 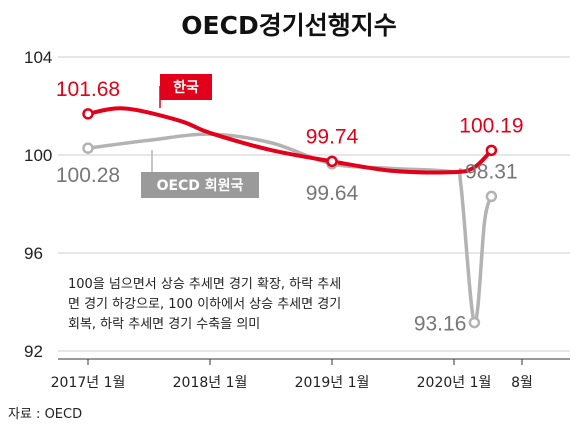 I want to click on y-tick-label: 104, so click(x=38, y=57).